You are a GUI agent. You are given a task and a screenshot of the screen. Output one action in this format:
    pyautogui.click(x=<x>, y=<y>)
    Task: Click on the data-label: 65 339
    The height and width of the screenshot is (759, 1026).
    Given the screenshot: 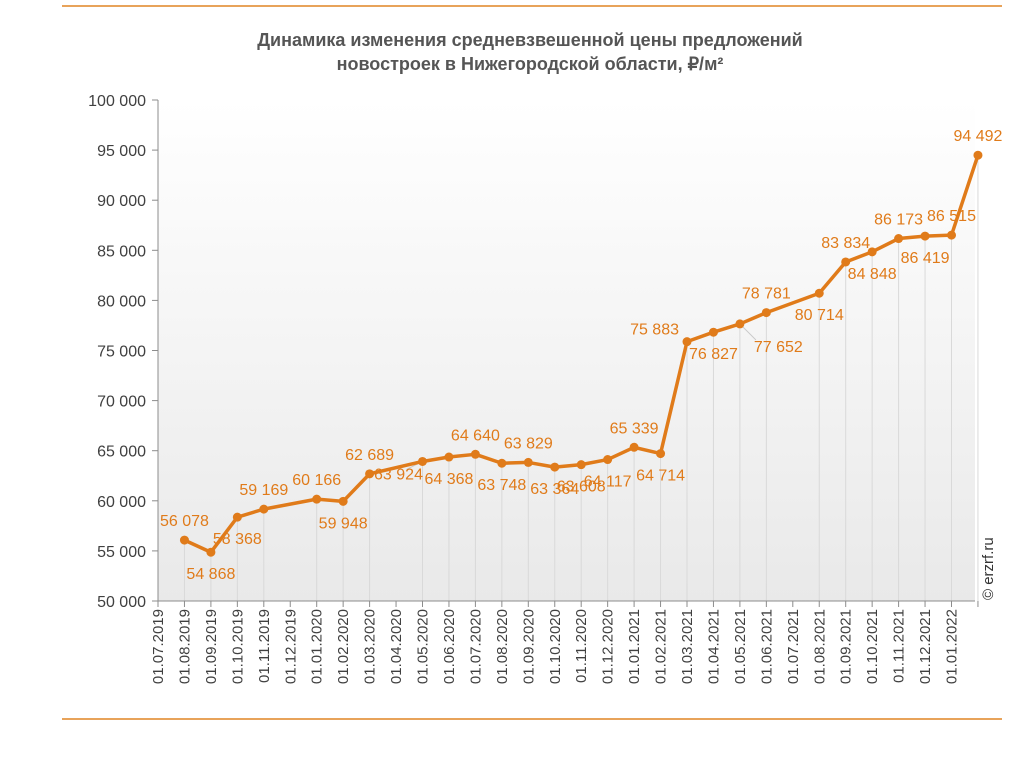 What is the action you would take?
    pyautogui.click(x=634, y=428)
    